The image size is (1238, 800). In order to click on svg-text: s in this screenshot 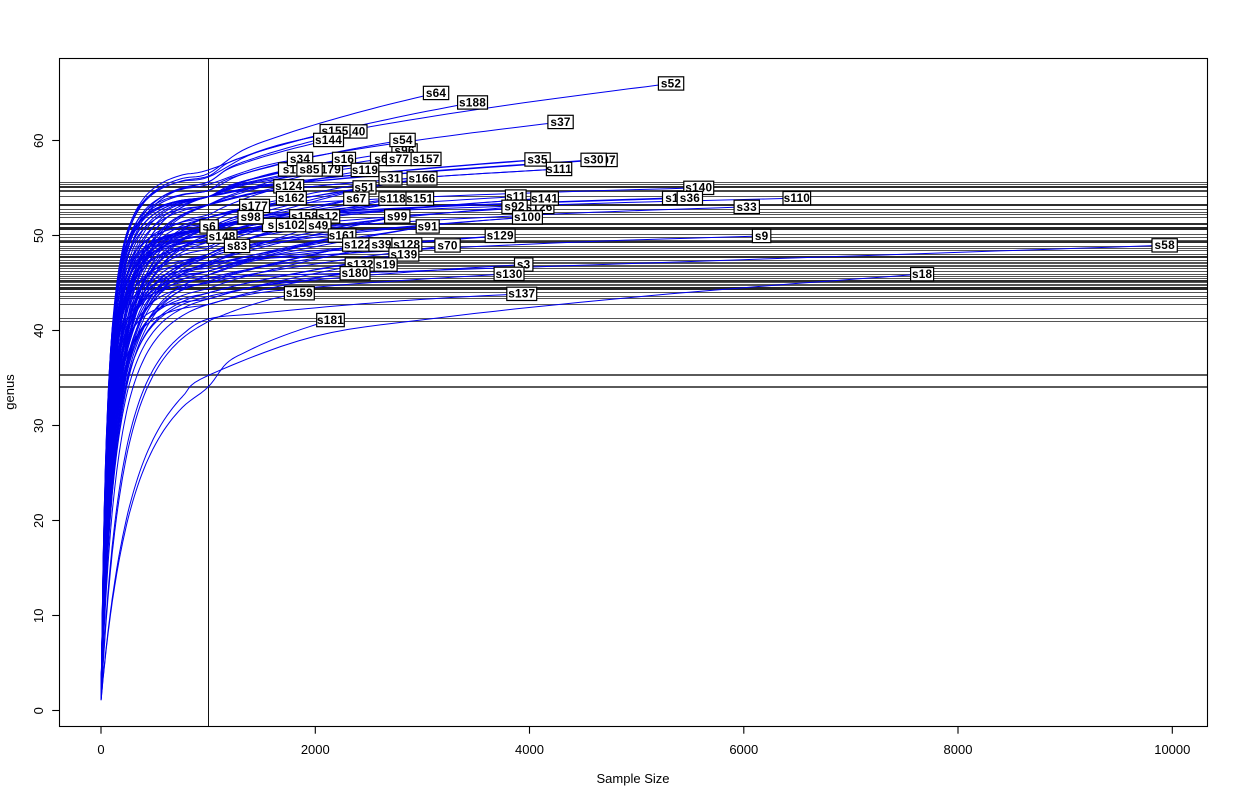, I will do `click(271, 225)`.